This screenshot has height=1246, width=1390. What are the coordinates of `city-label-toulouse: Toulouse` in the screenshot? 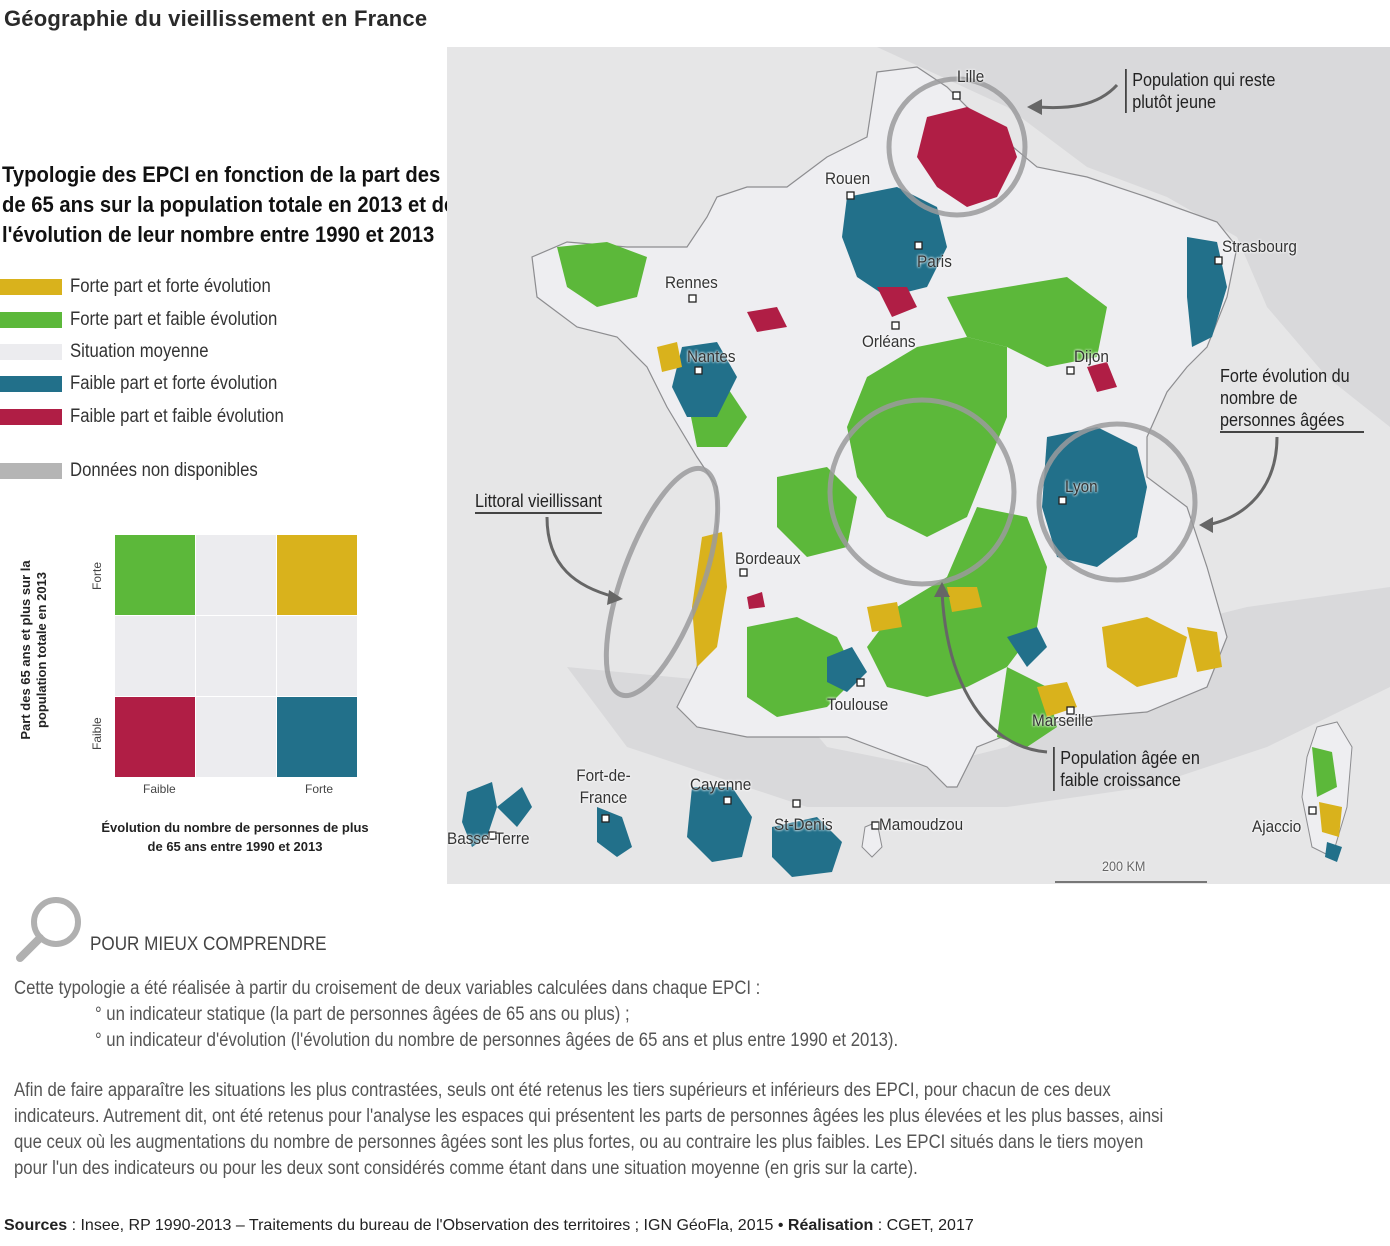 It's located at (858, 704).